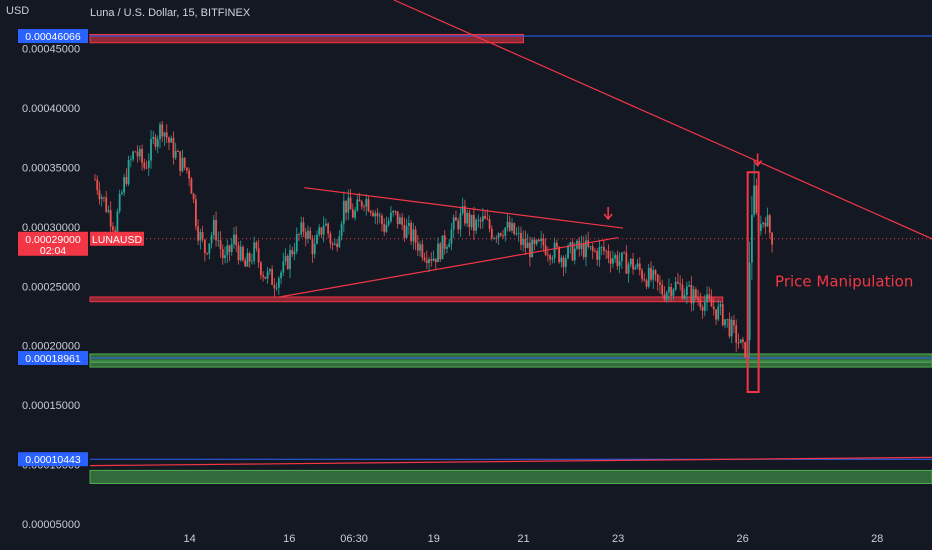  What do you see at coordinates (117, 238) in the screenshot?
I see `symbol-tag: LUNAUSD` at bounding box center [117, 238].